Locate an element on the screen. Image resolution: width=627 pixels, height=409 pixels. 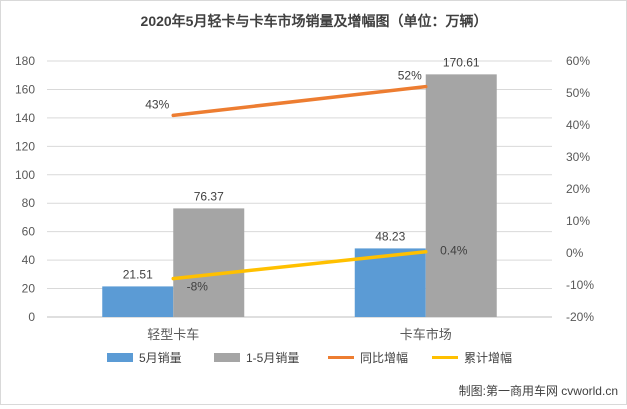
legend-label: 同比增幅 is located at coordinates (384, 357).